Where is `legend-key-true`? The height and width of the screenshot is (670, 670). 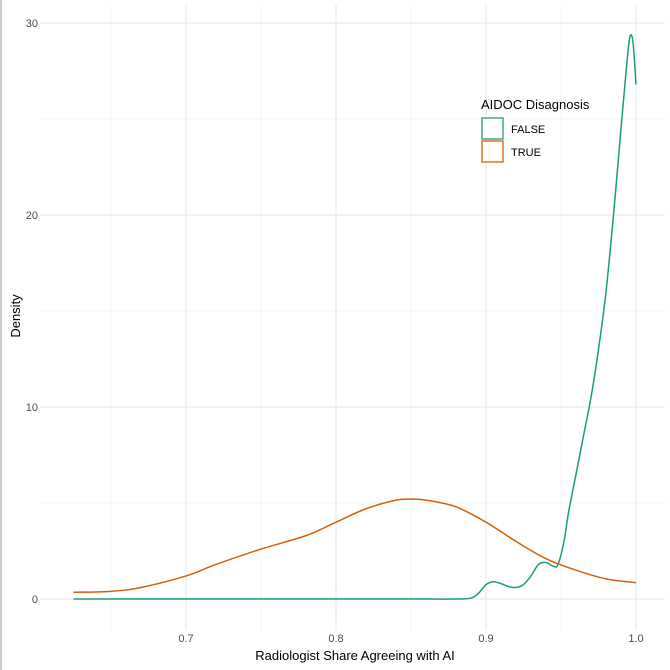 legend-key-true is located at coordinates (492, 151).